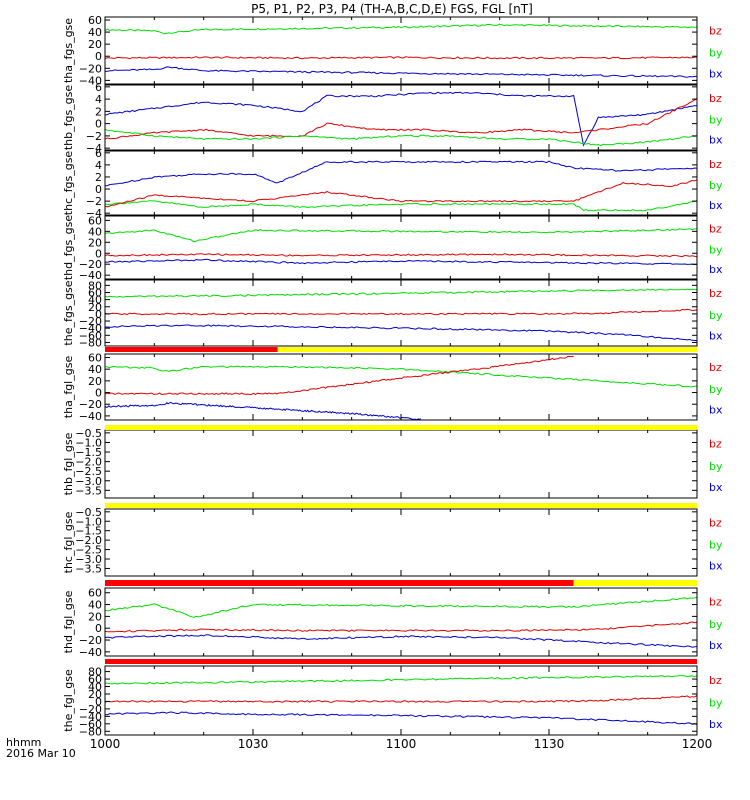  I want to click on y-axis-label: thd_fgs_gse, so click(68, 248).